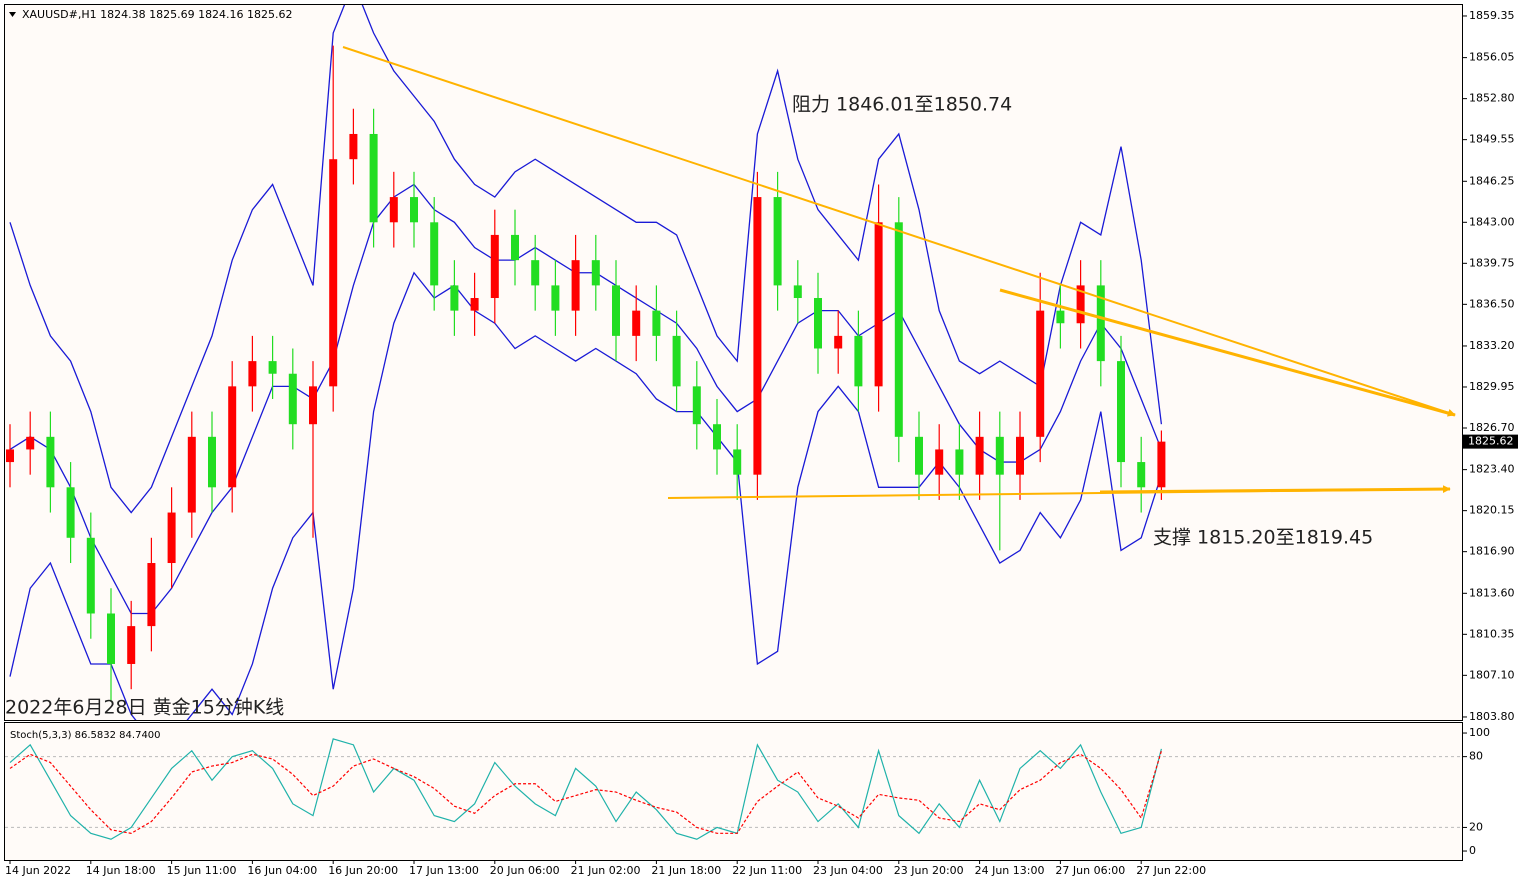 This screenshot has width=1523, height=889. What do you see at coordinates (1492, 592) in the screenshot?
I see `y-tick-label: 1813.60` at bounding box center [1492, 592].